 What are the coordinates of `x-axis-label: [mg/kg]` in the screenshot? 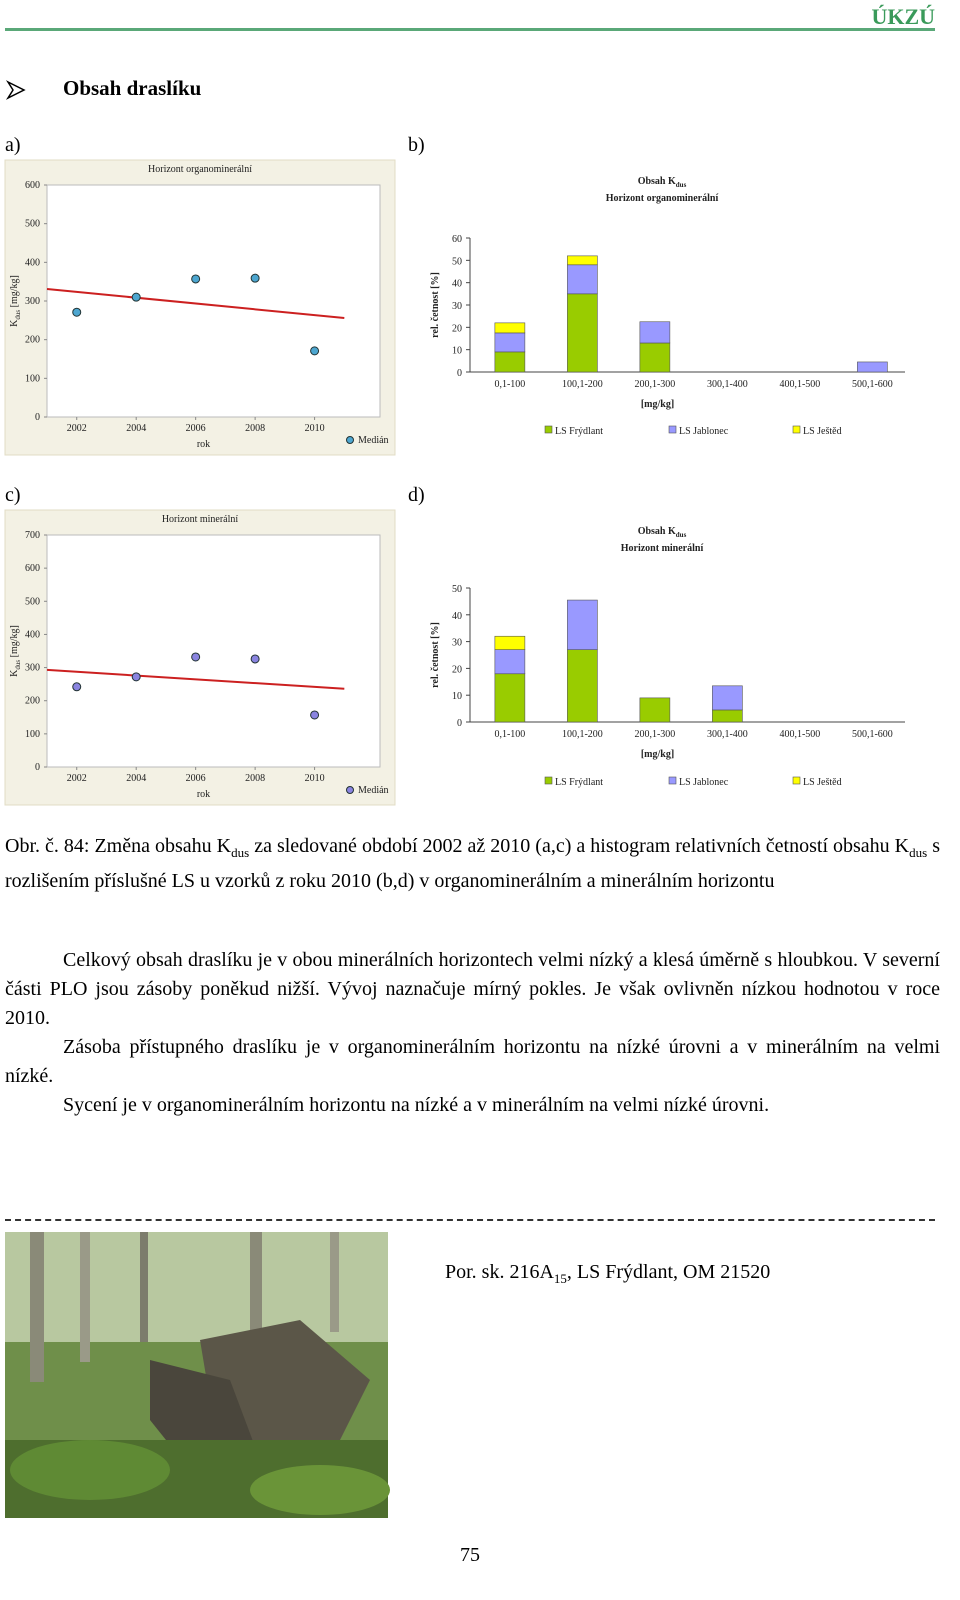 It's located at (657, 754).